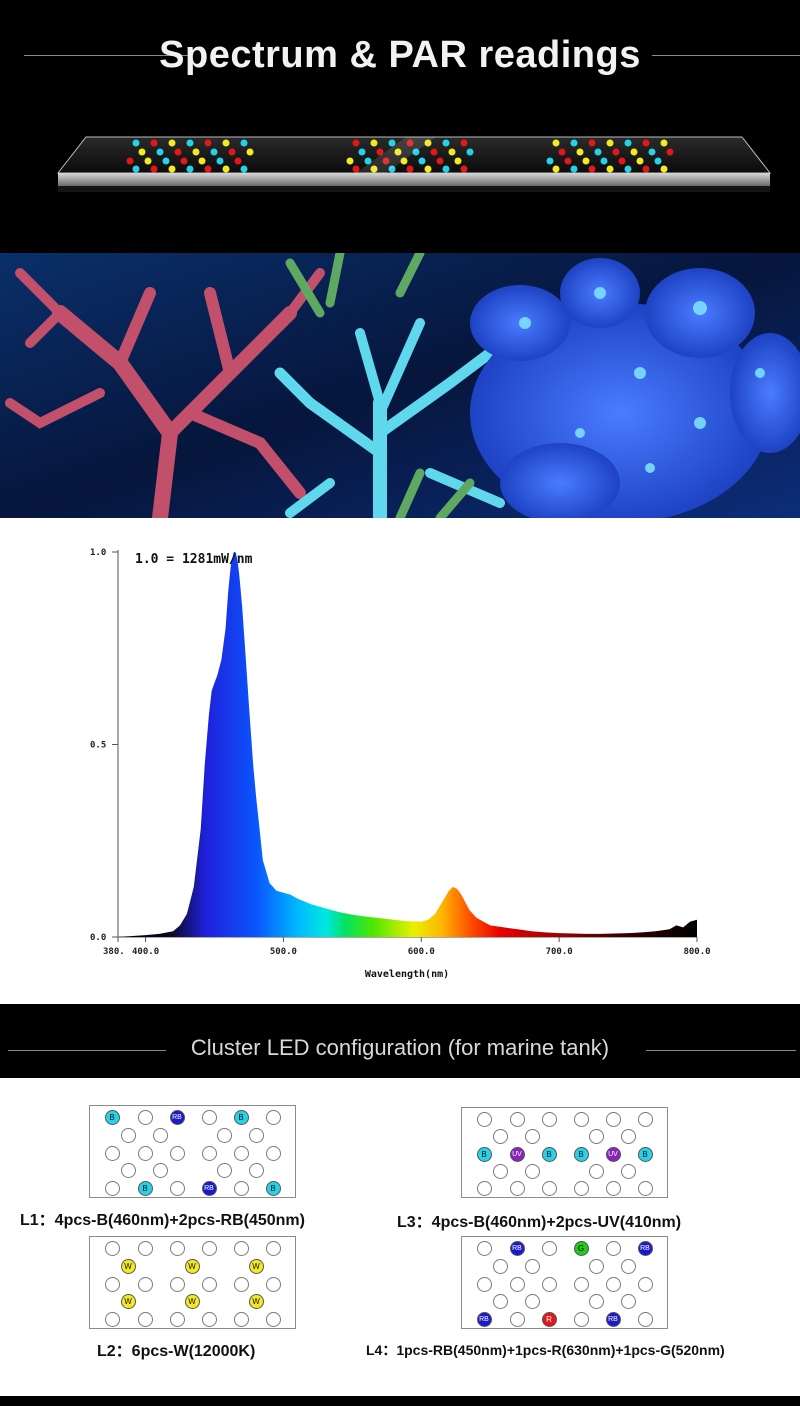  I want to click on x-tick-label: 600.0, so click(421, 952).